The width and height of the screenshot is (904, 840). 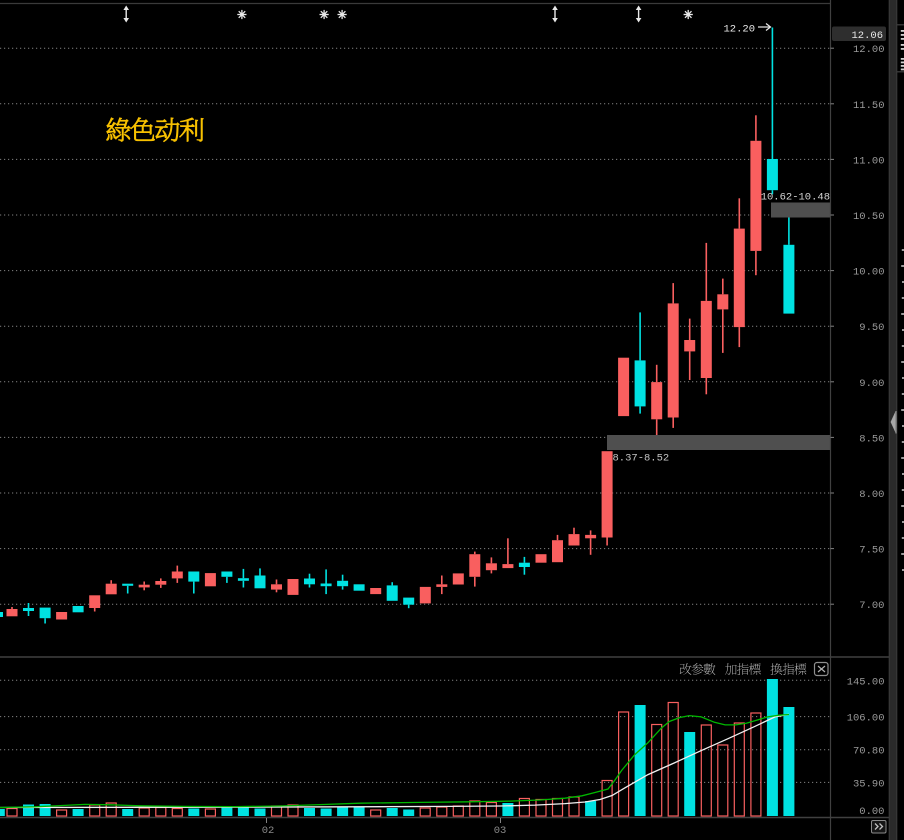 I want to click on svg-text: 9.00, so click(x=871, y=384).